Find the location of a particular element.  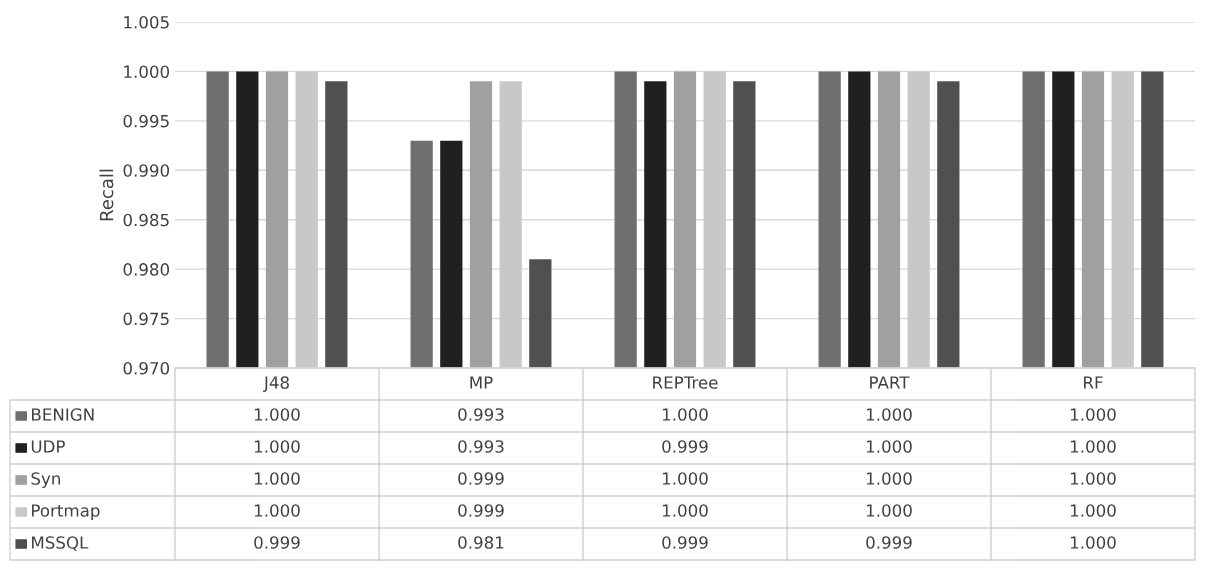

x-tick-label: REPTree is located at coordinates (685, 382).